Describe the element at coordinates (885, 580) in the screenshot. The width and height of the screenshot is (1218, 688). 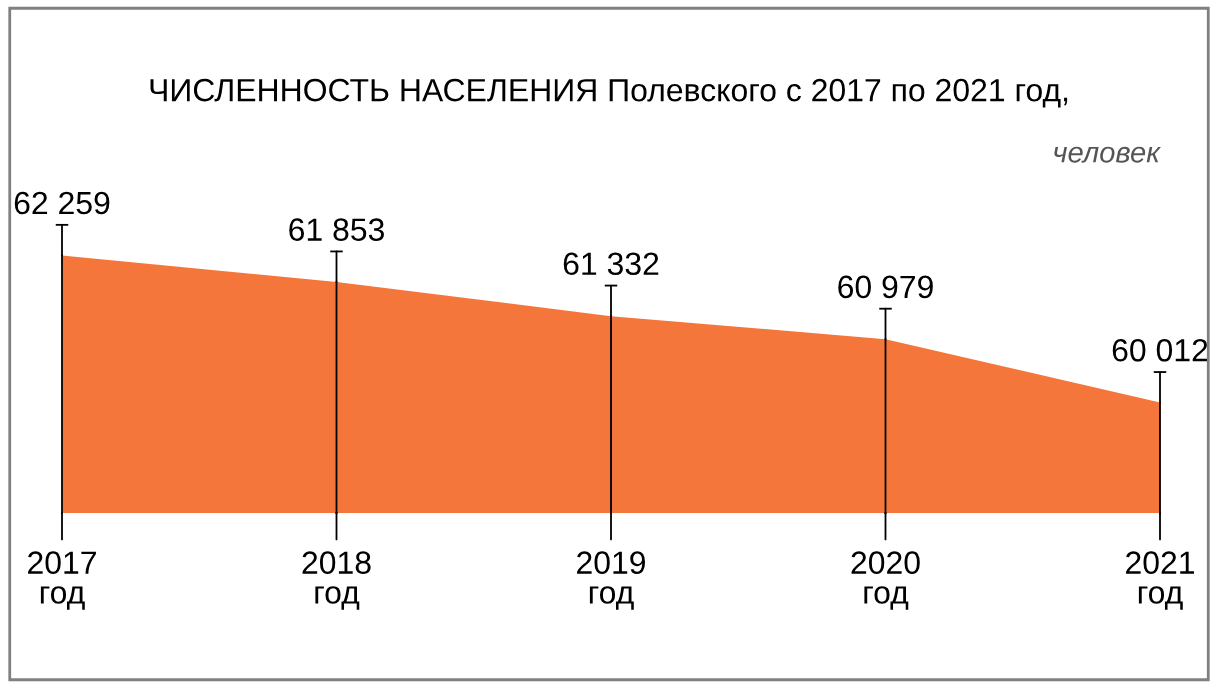
I see `x-tick-label: 2020 год` at that location.